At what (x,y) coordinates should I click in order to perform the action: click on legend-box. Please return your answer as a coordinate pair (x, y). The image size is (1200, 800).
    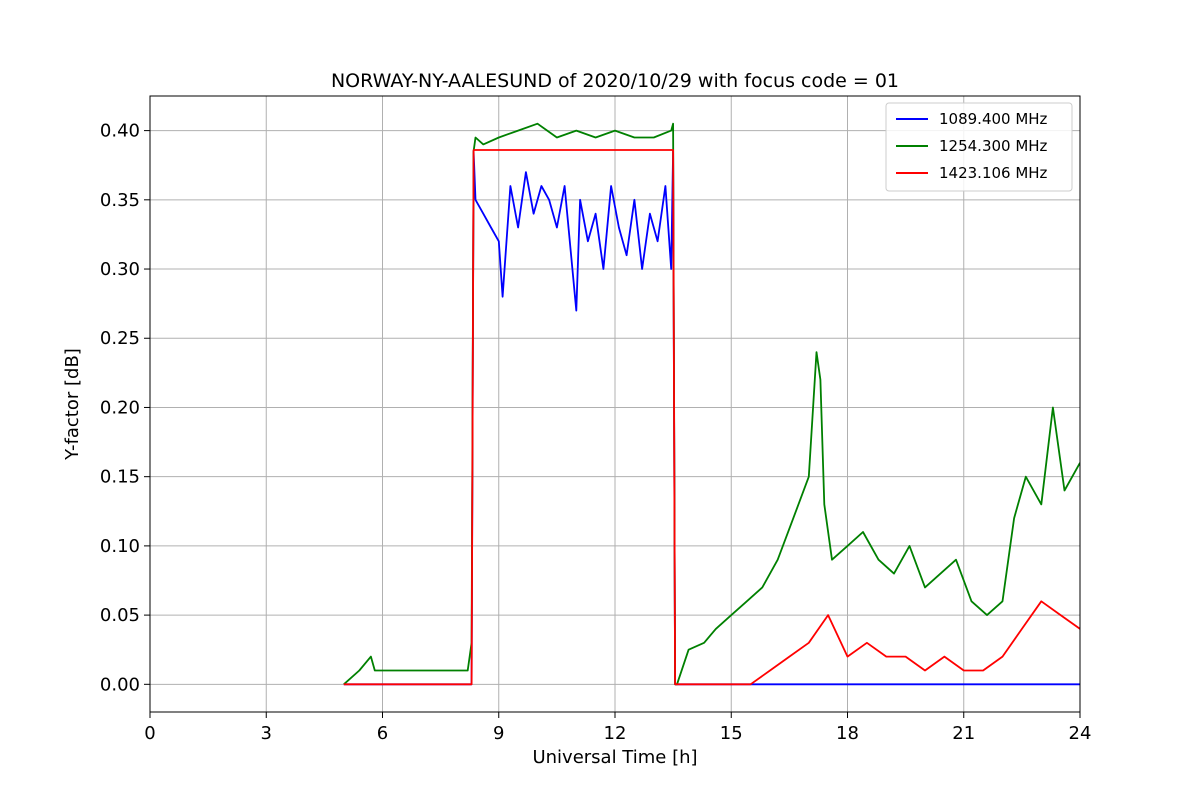
    Looking at the image, I should click on (979, 147).